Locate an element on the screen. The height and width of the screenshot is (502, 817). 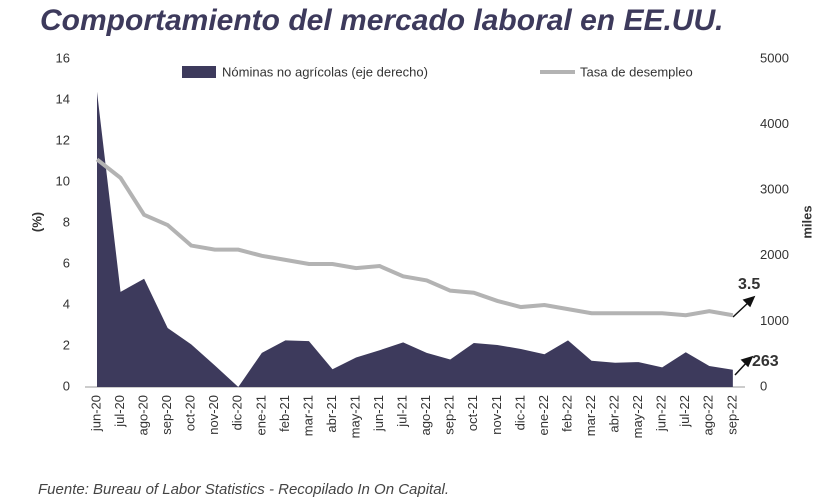
y2-axis-label: miles is located at coordinates (806, 221).